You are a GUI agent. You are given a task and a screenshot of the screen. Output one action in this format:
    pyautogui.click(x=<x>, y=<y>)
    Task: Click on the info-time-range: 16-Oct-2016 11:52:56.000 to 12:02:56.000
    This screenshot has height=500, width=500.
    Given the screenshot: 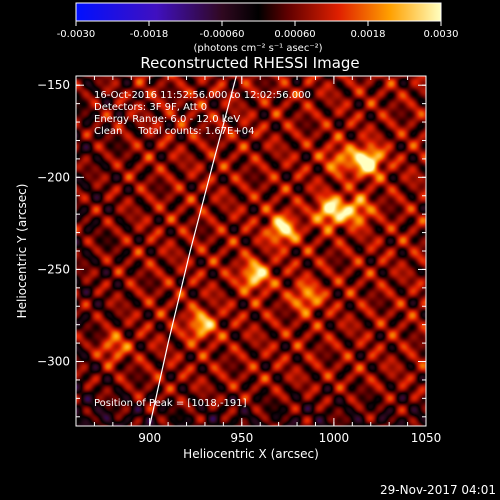 What is the action you would take?
    pyautogui.click(x=202, y=95)
    